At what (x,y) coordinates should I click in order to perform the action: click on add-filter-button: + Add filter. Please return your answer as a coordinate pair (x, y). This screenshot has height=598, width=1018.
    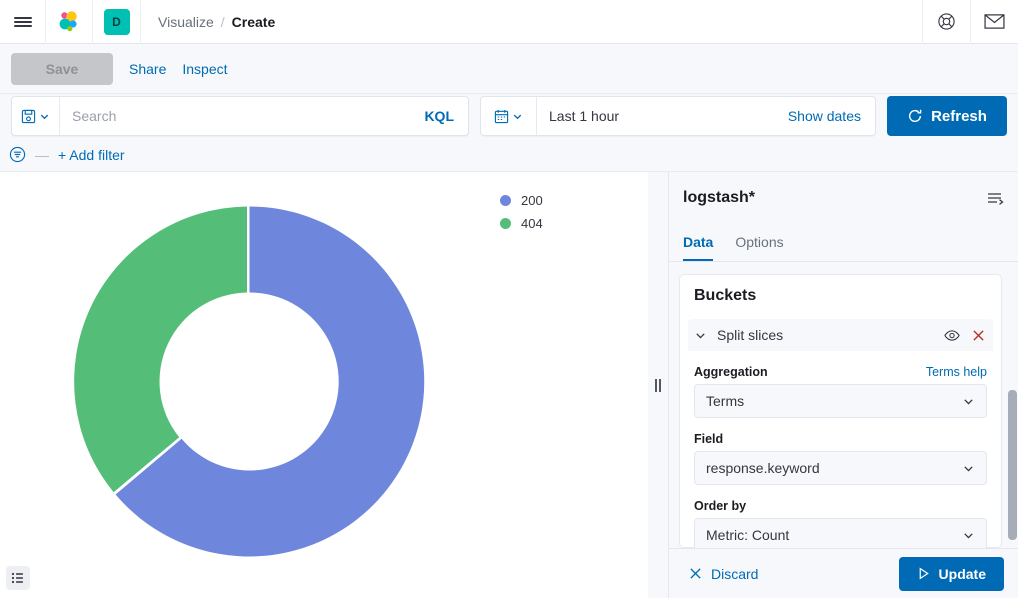
    Looking at the image, I should click on (91, 154).